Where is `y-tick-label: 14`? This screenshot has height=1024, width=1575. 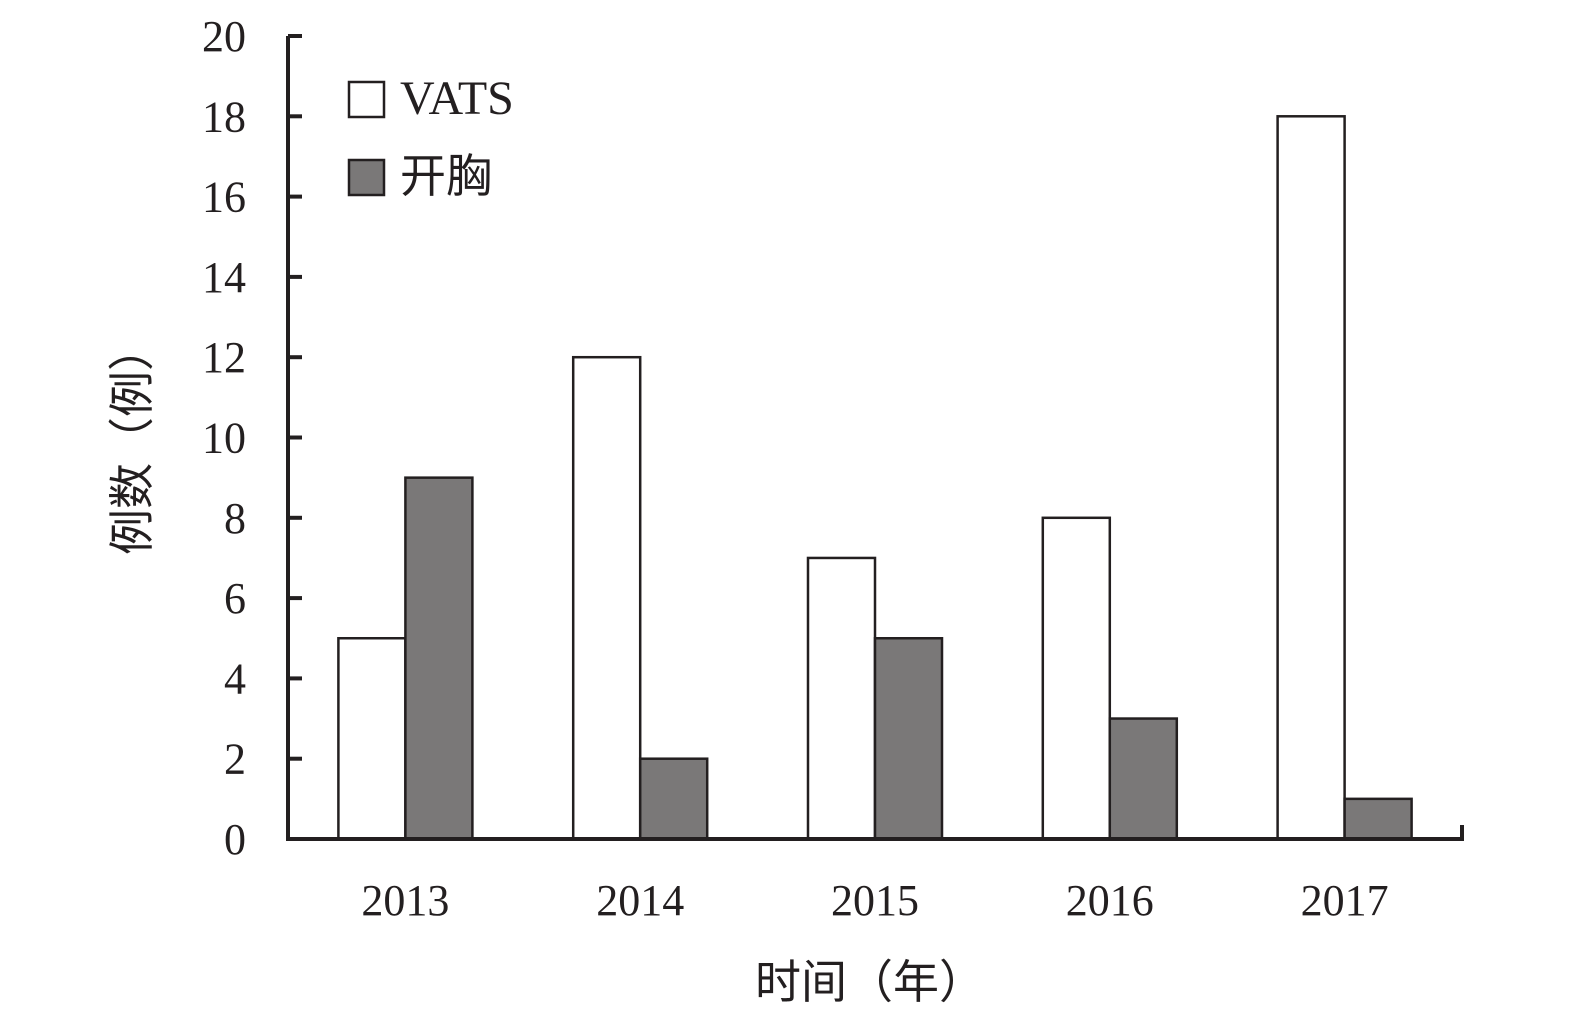
y-tick-label: 14 is located at coordinates (224, 277).